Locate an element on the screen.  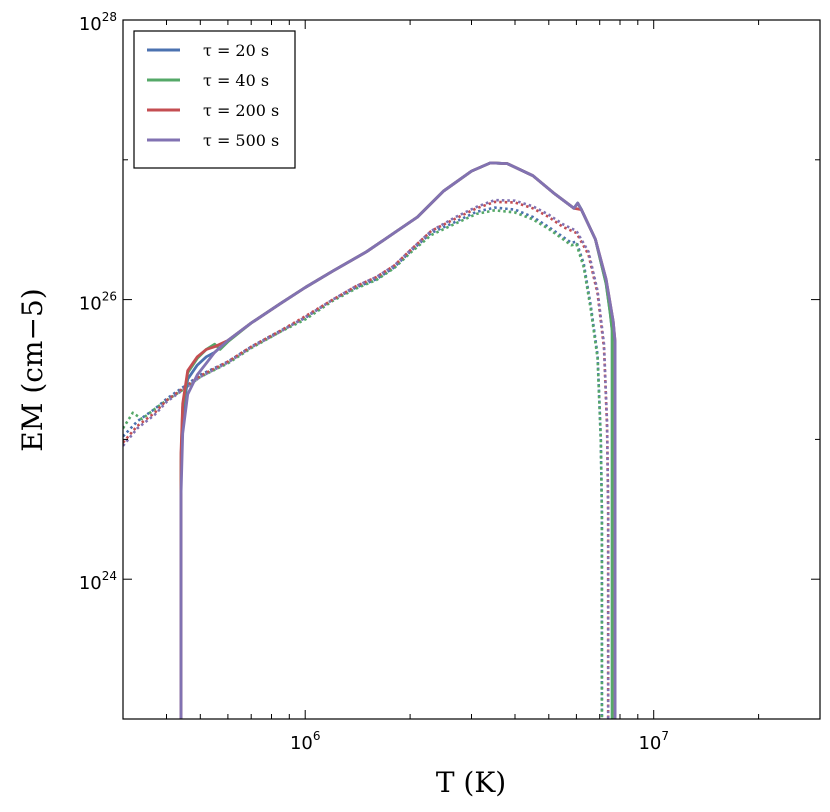
y-tick-labels: 1024 1026 1028 is located at coordinates (98, 302).